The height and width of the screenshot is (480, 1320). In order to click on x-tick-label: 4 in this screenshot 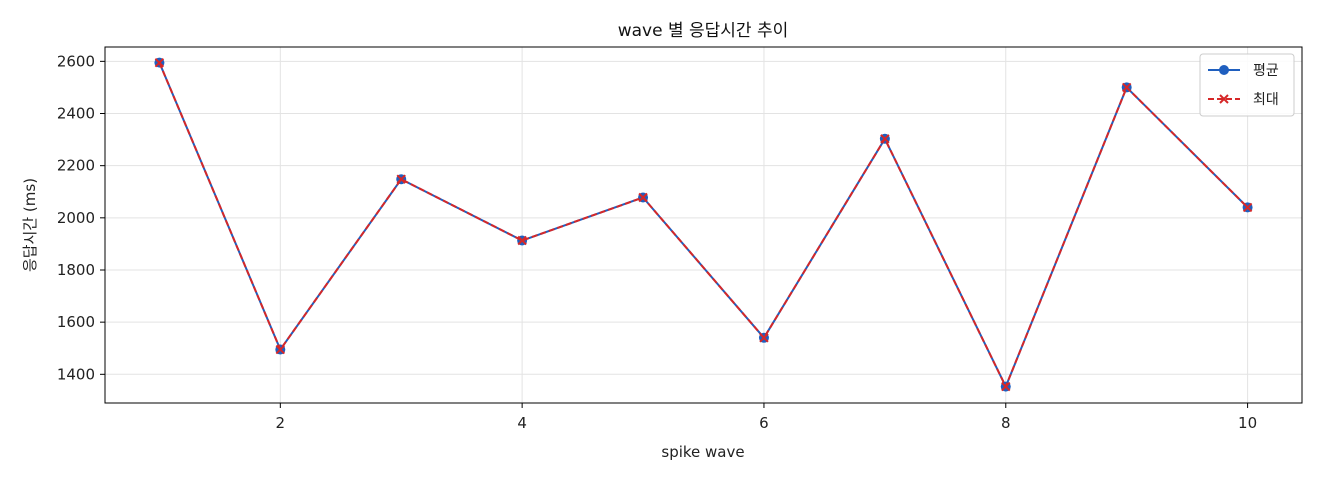, I will do `click(522, 423)`.